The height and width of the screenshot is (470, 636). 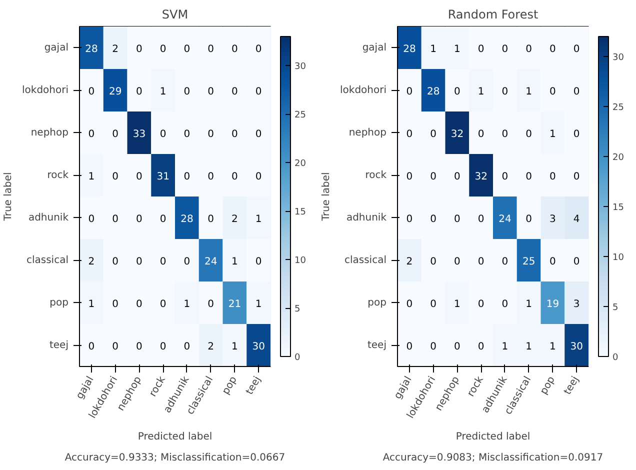 What do you see at coordinates (365, 260) in the screenshot?
I see `y-tick-label: classical` at bounding box center [365, 260].